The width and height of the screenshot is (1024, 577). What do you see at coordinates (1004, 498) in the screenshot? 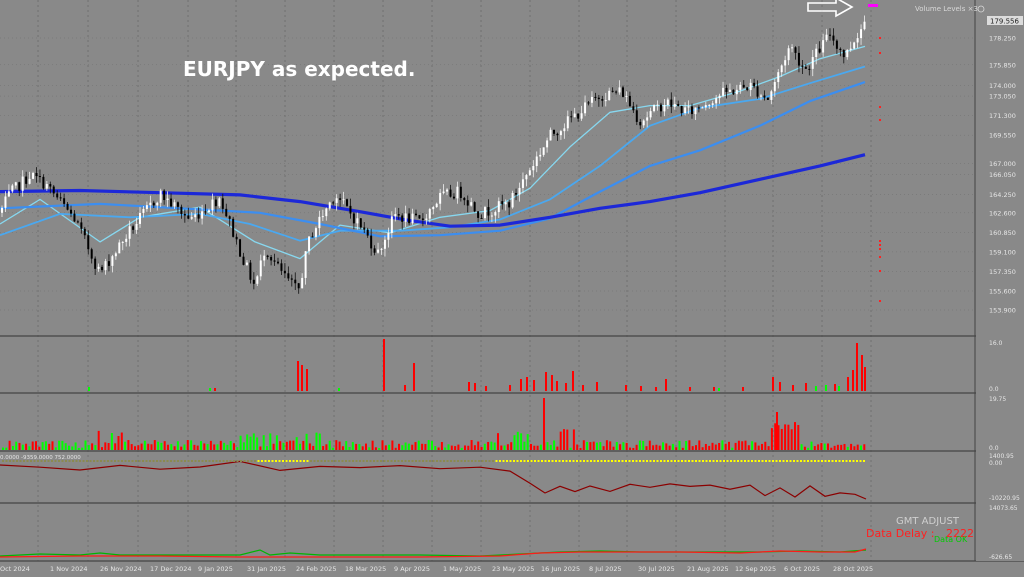
I see `osc-axis-label: -10220.95` at bounding box center [1004, 498].